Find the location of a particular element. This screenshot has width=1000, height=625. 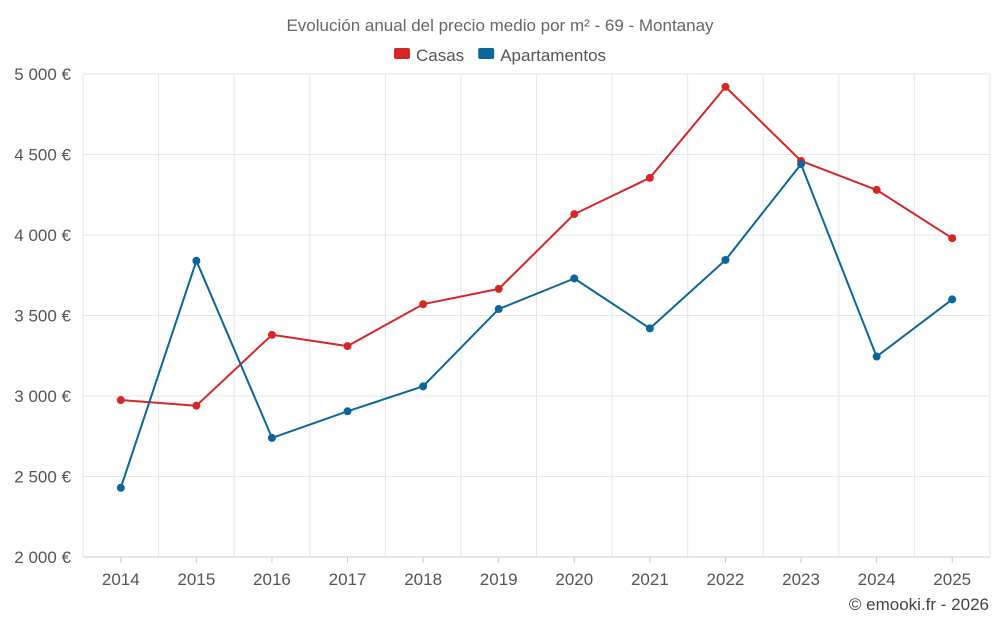

x-tick-label-2016: 2016 is located at coordinates (272, 579).